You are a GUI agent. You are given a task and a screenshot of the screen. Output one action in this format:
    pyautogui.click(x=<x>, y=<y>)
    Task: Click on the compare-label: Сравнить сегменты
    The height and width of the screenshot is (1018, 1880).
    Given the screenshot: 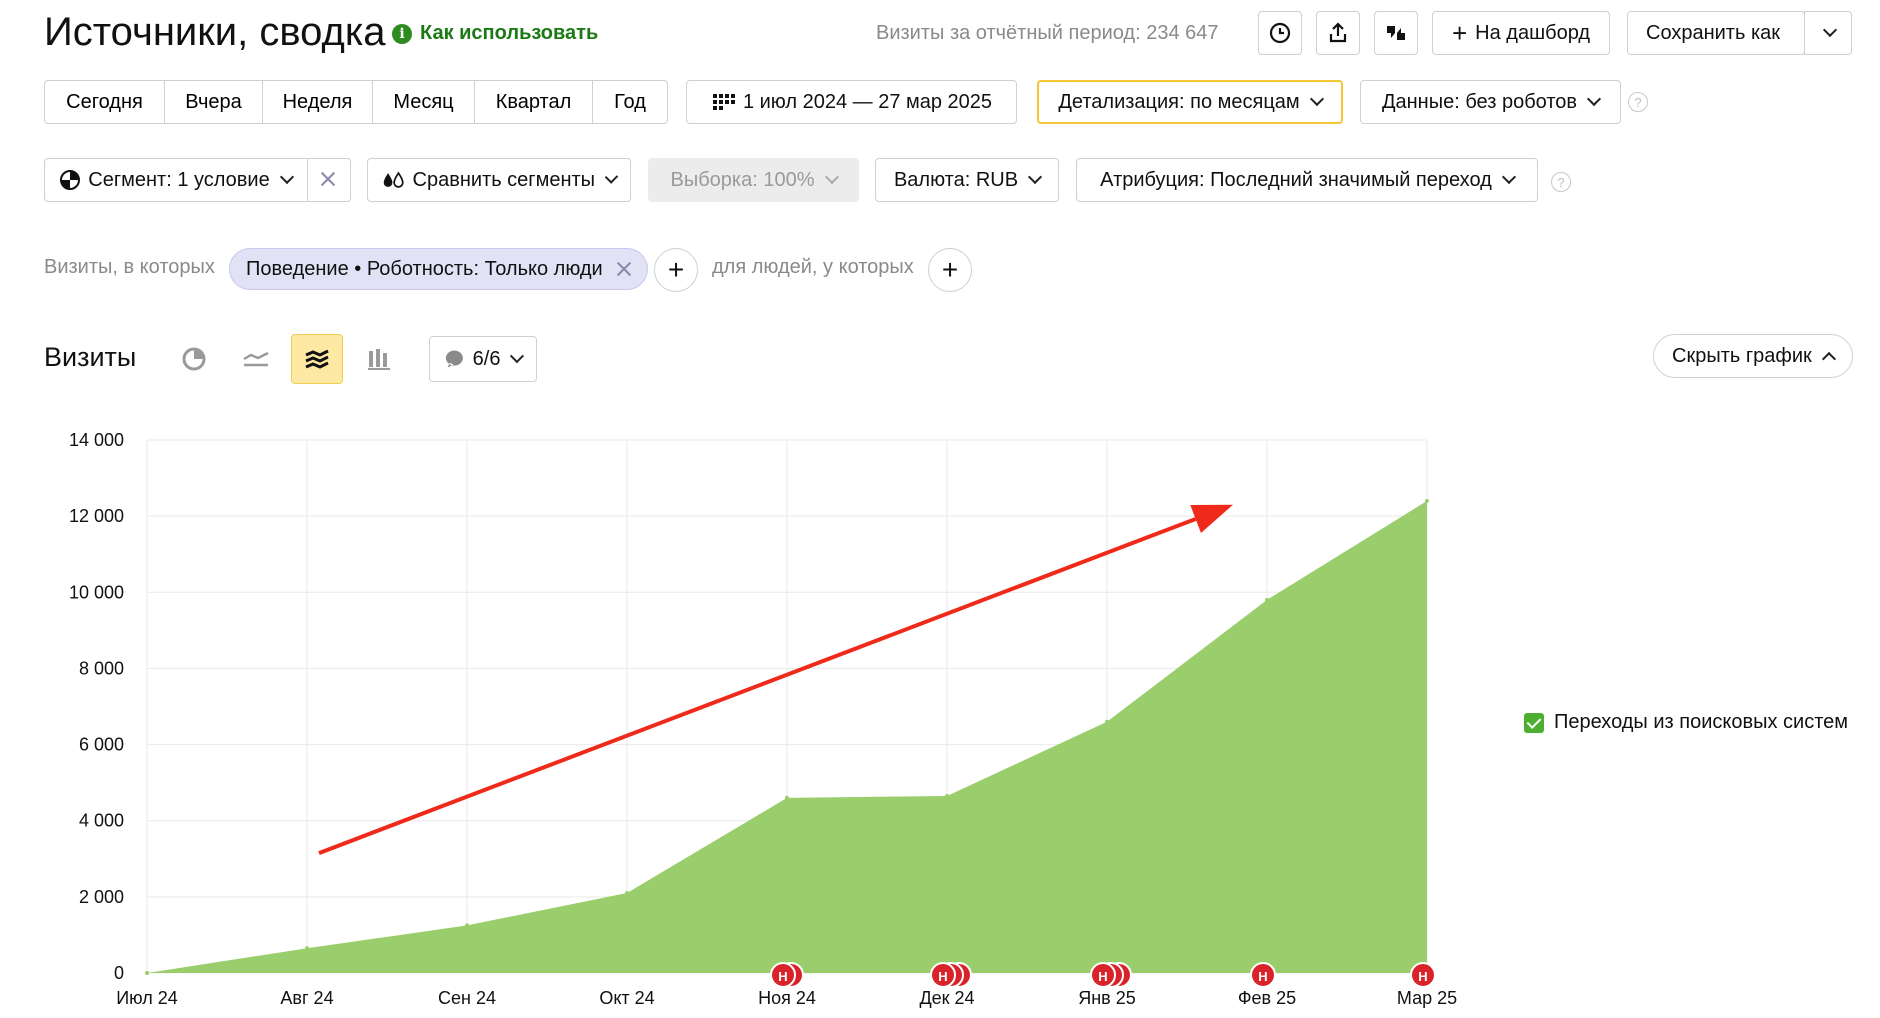 What is the action you would take?
    pyautogui.click(x=504, y=179)
    